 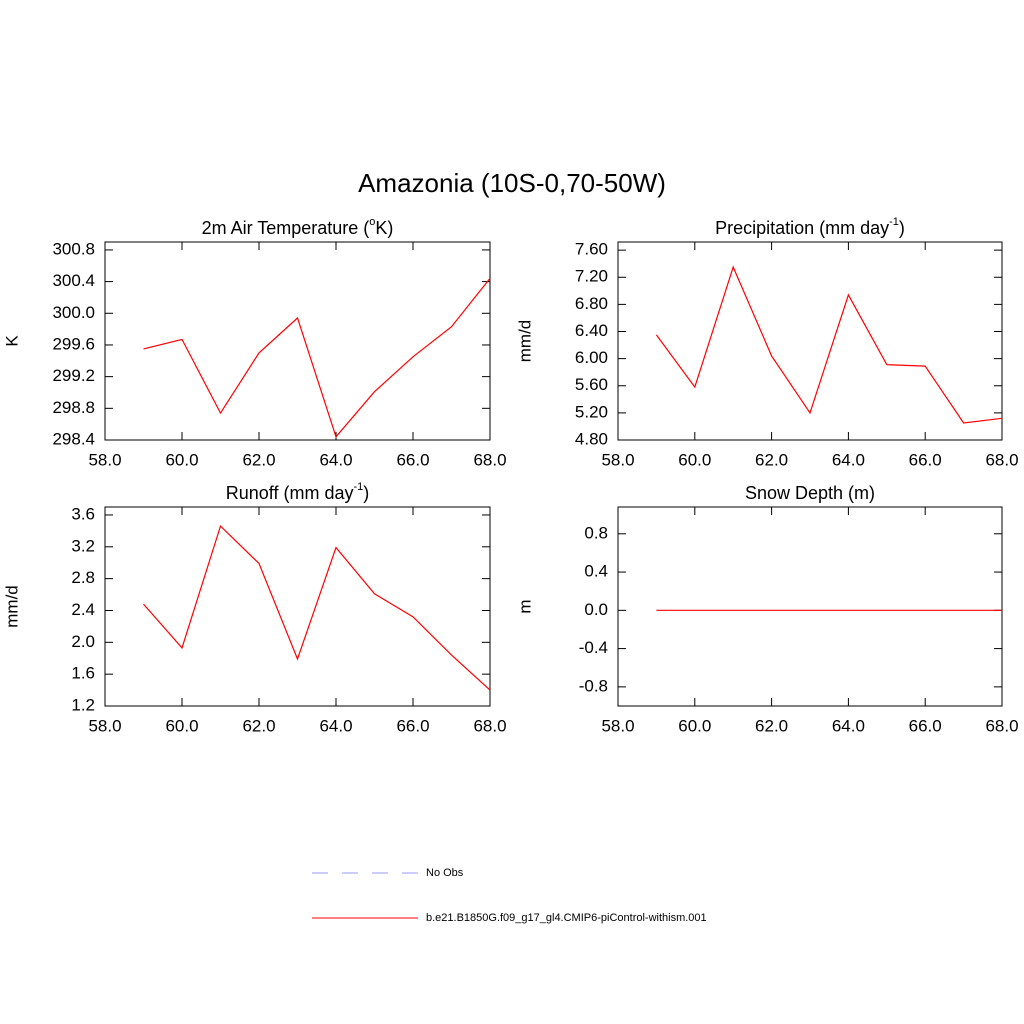 I want to click on y-axis-label: m, so click(x=524, y=606).